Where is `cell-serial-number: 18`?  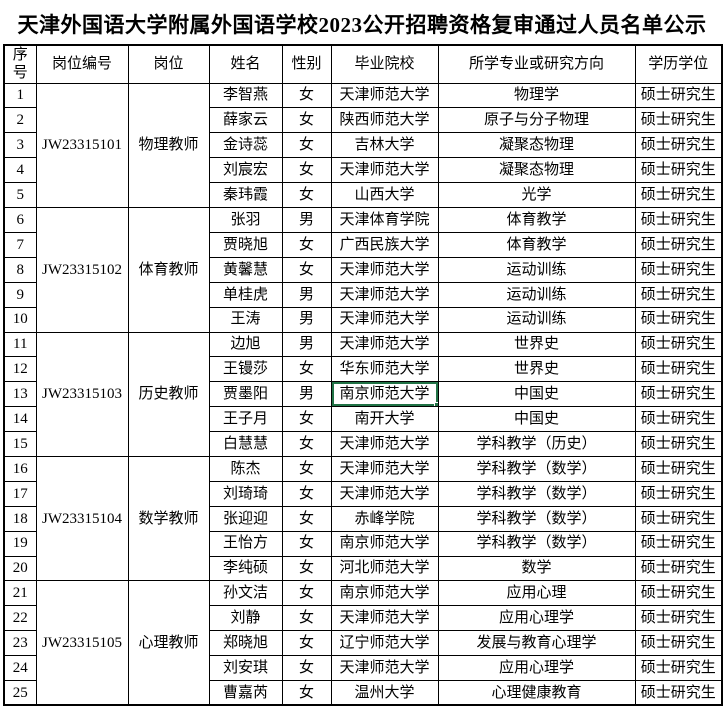 cell-serial-number: 18 is located at coordinates (20, 518).